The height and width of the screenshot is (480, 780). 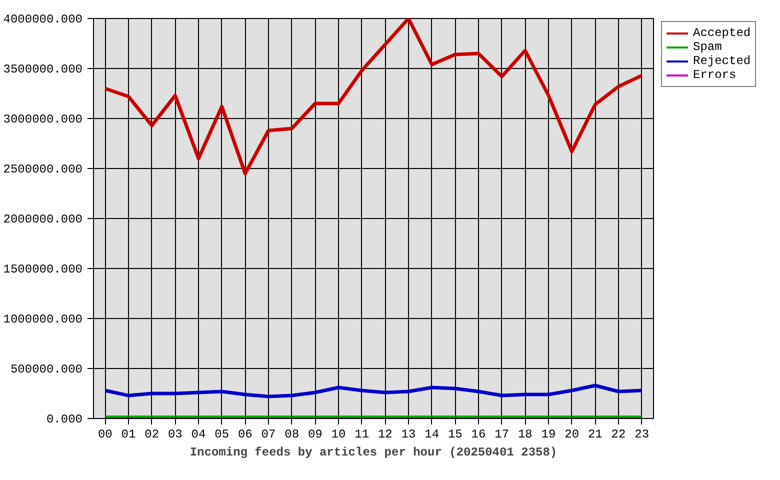 I want to click on y-tick-label: 500000.000, so click(x=46, y=369).